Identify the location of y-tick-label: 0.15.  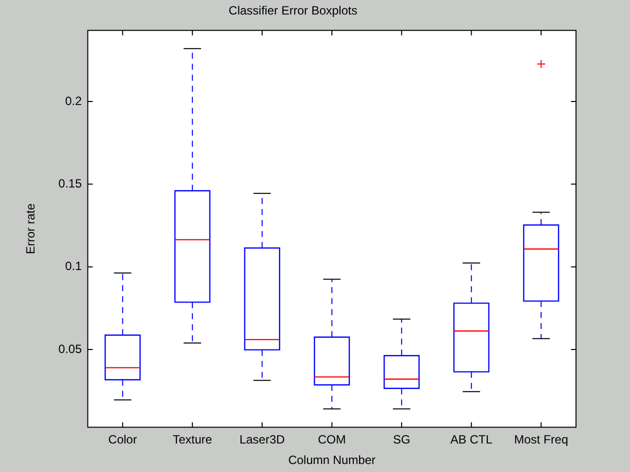
(70, 183).